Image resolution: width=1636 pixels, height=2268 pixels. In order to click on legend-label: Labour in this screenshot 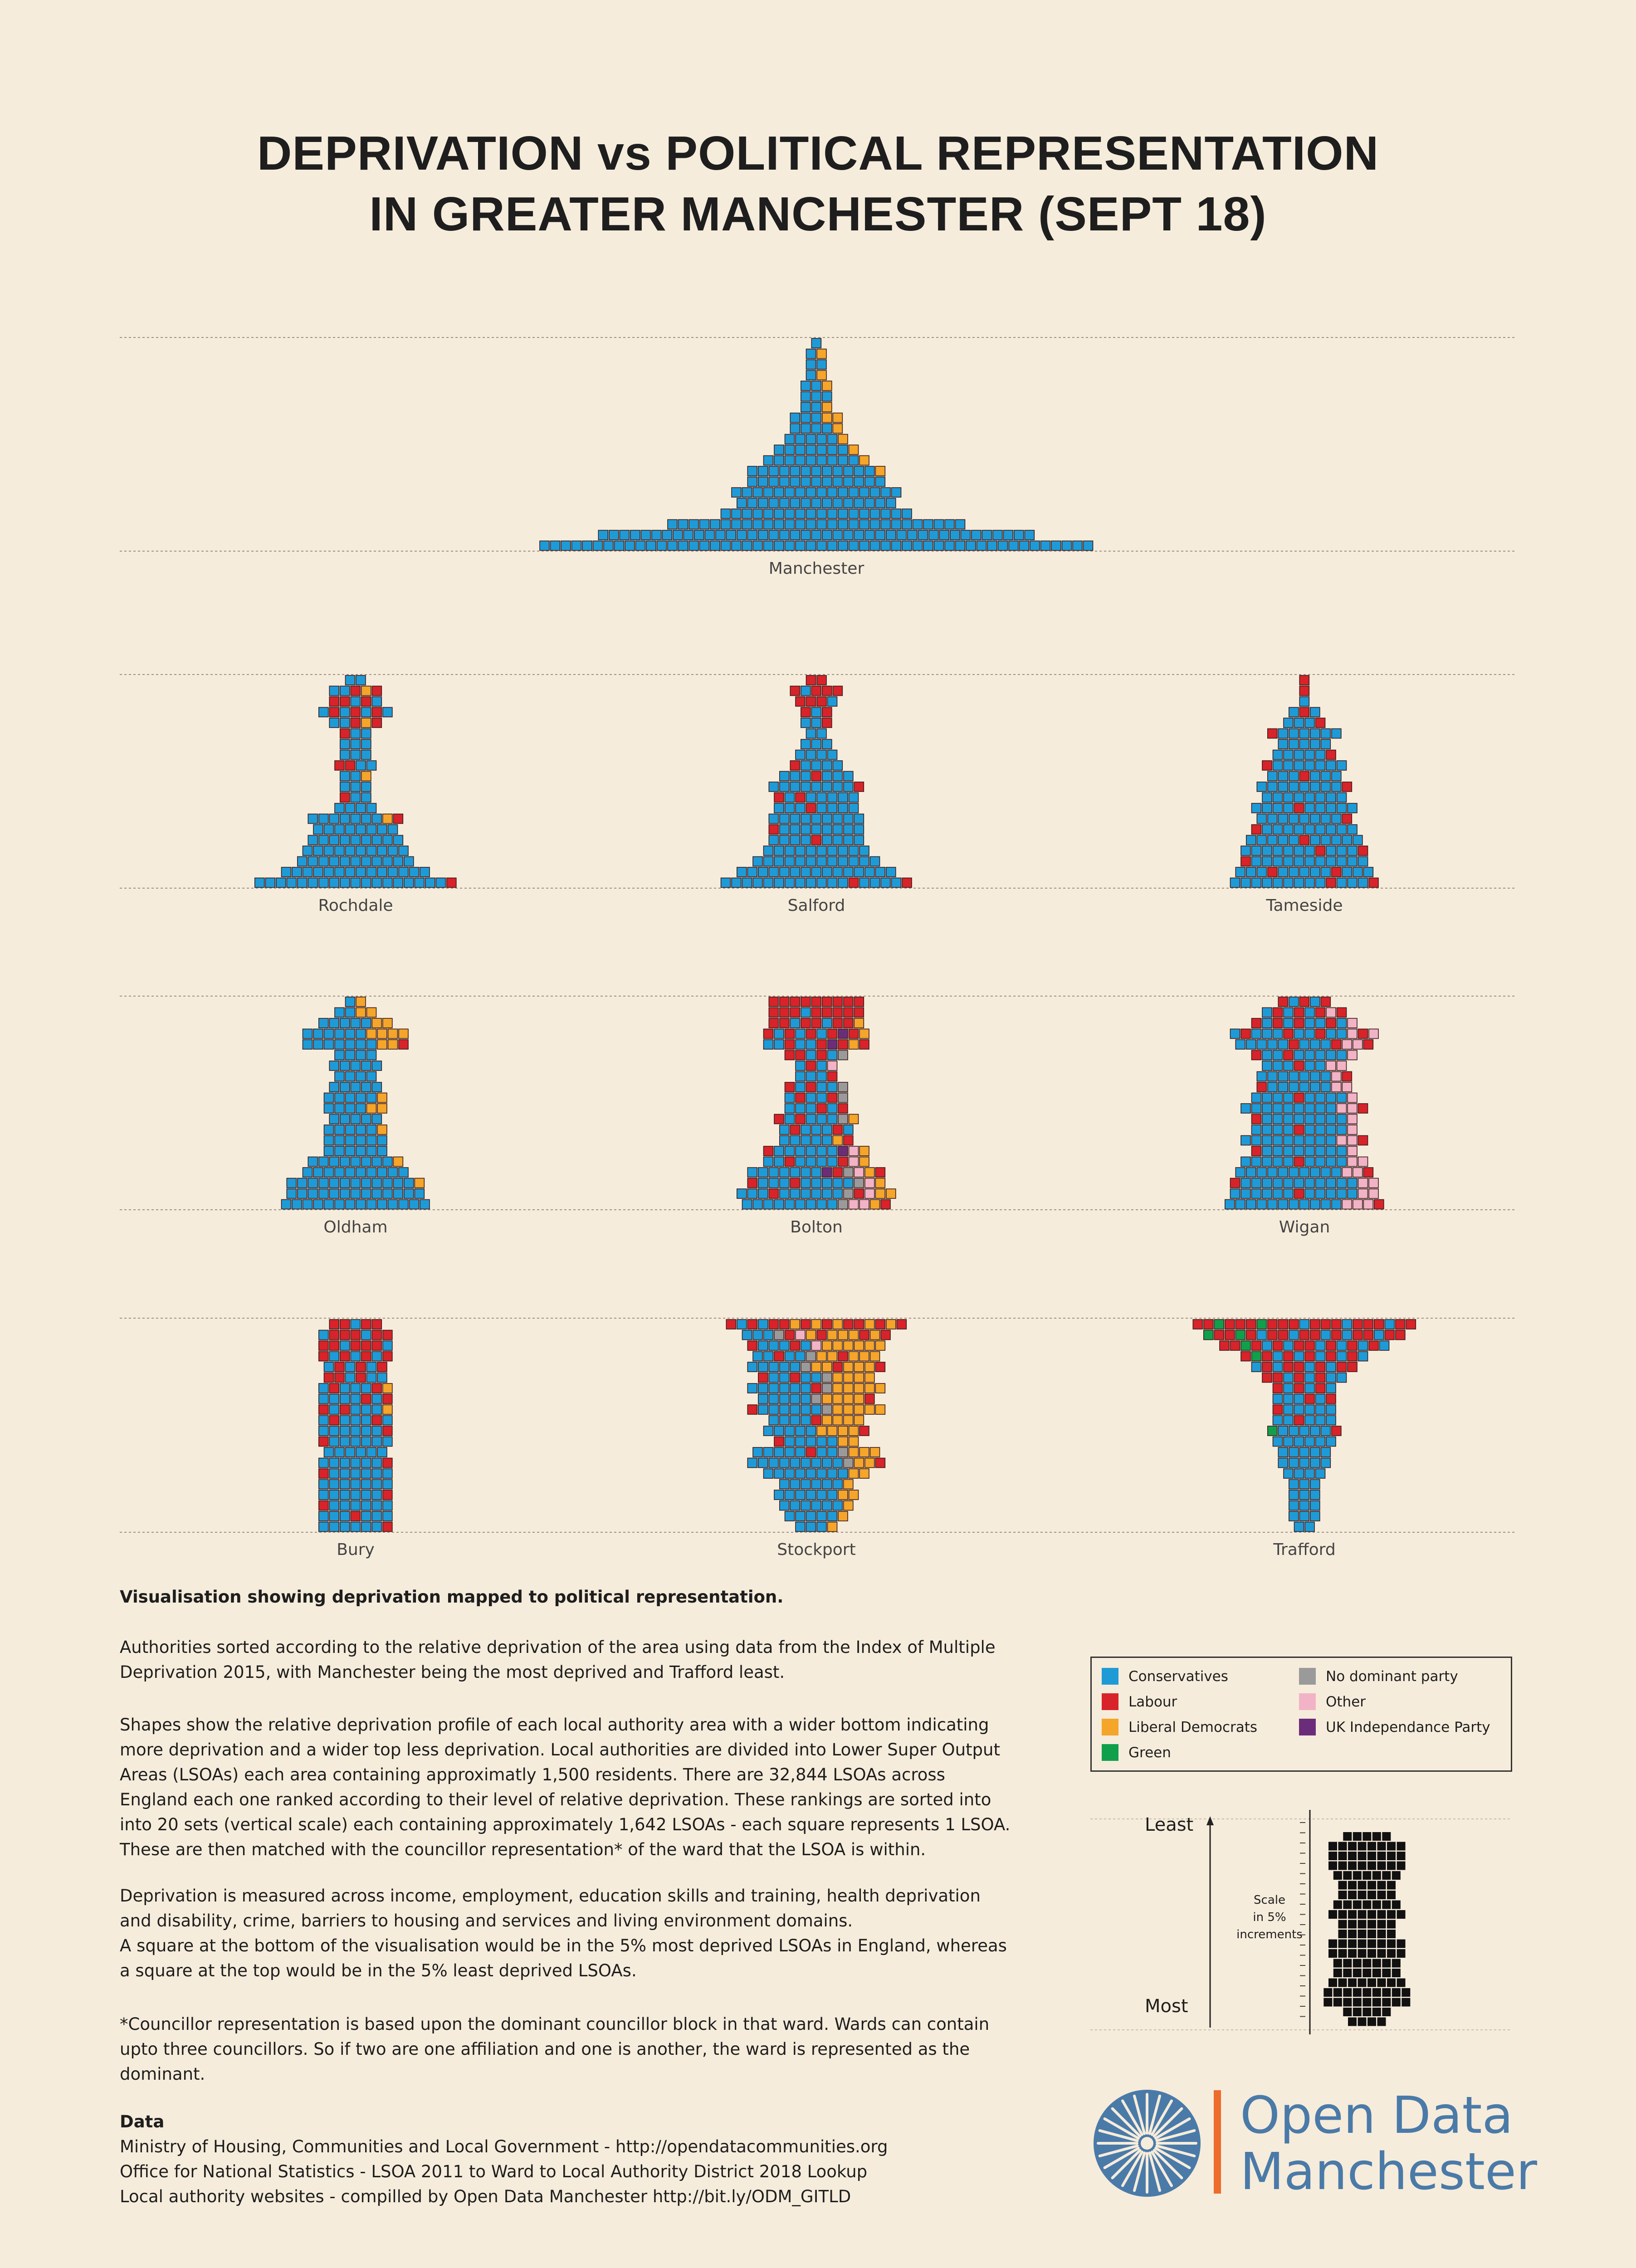, I will do `click(1152, 1701)`.